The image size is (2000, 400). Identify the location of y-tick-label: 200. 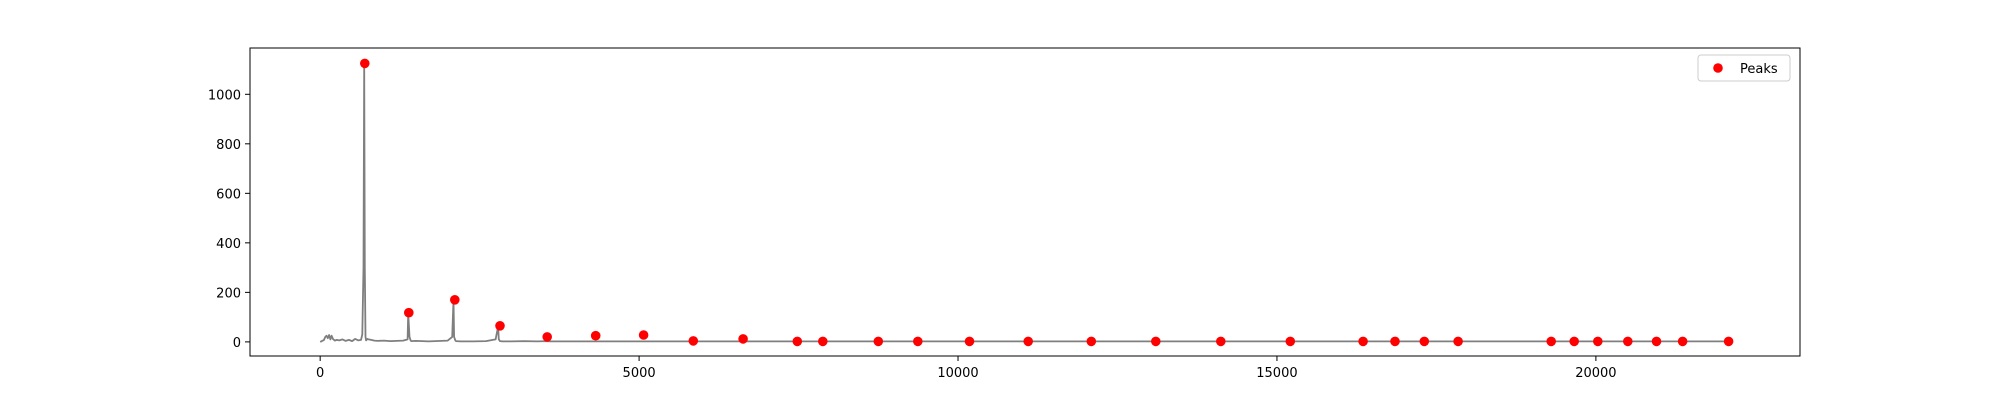
(228, 293).